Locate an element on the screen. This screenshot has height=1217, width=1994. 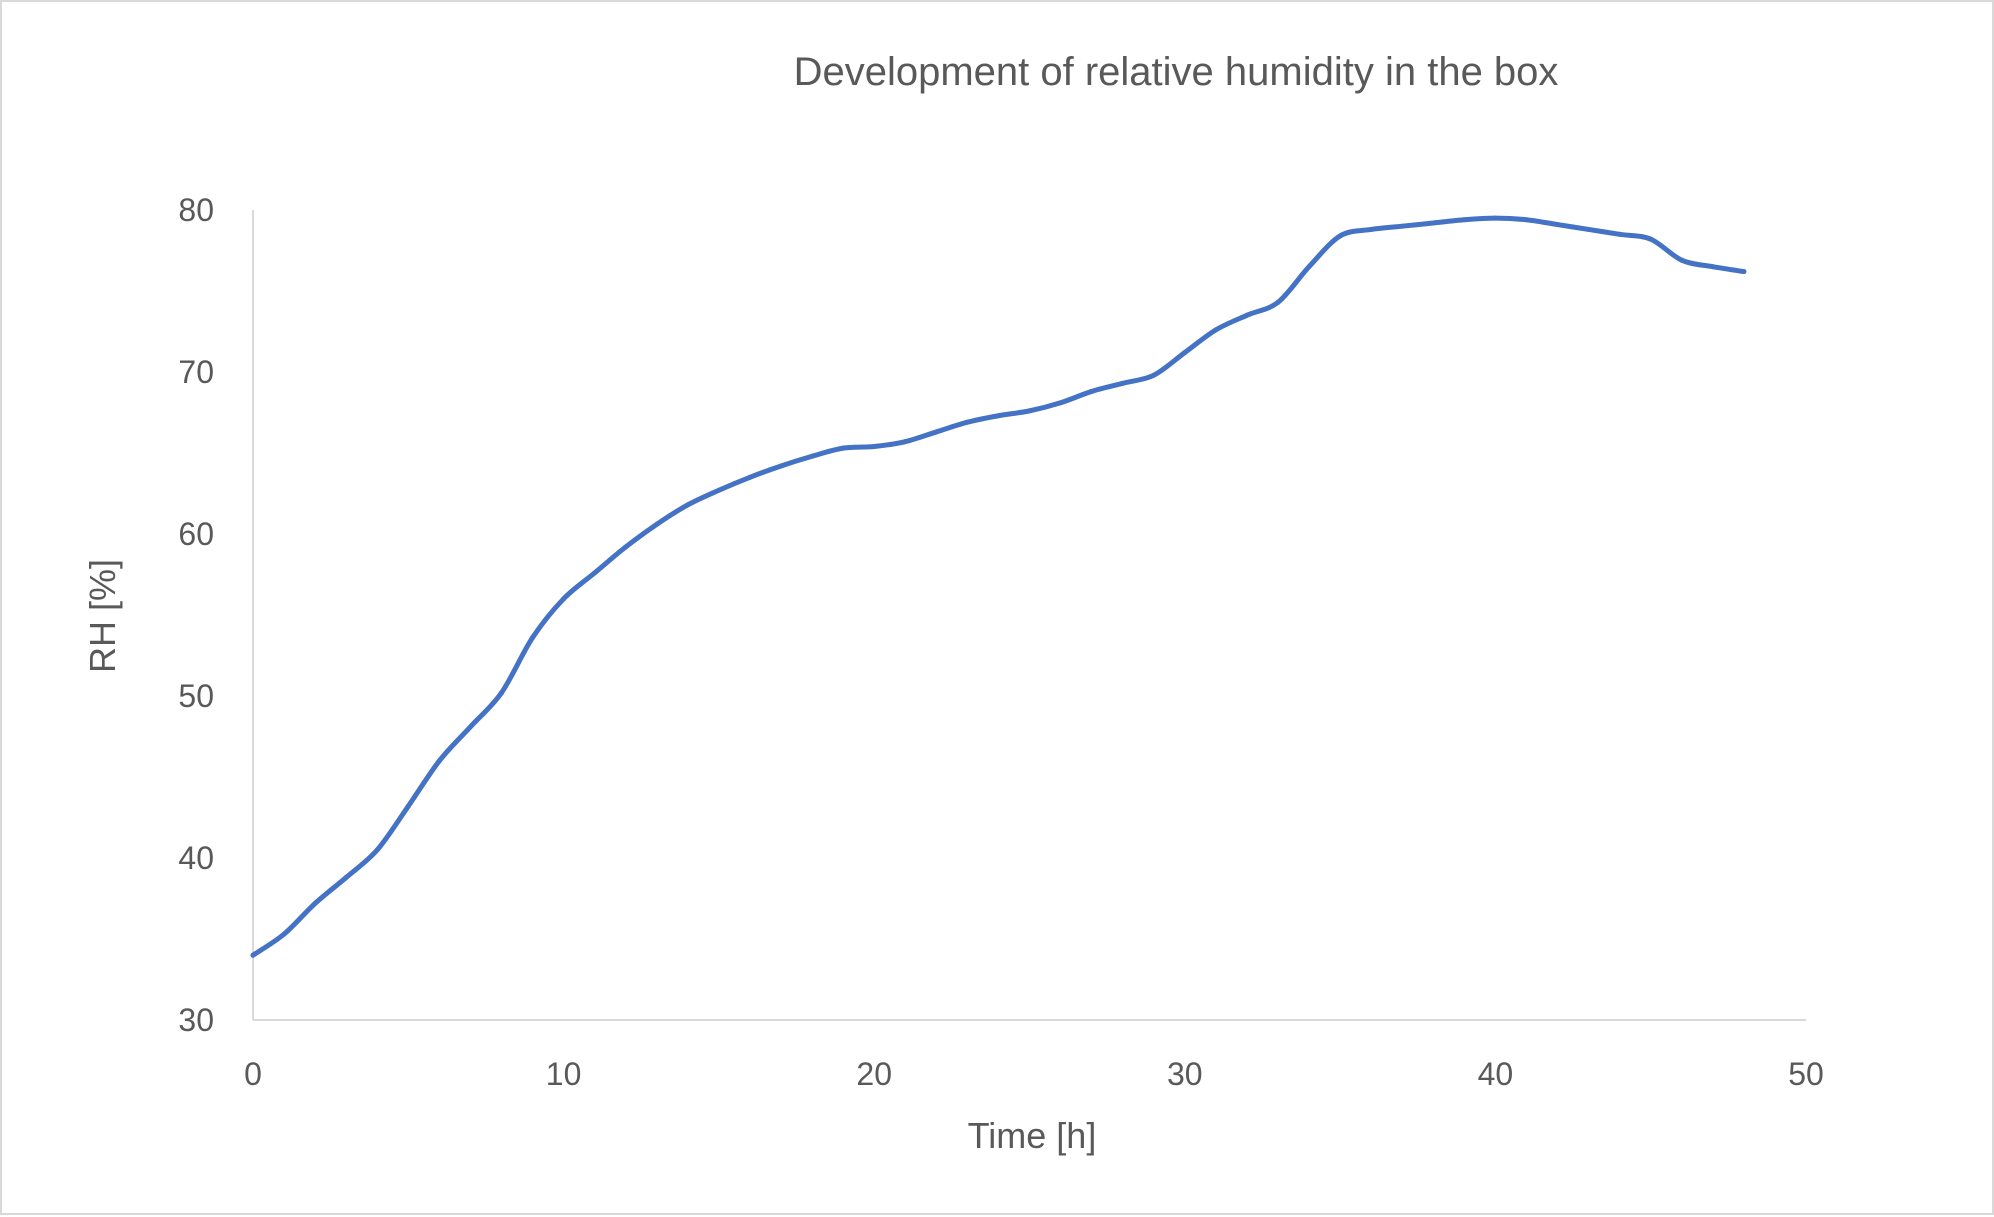
y-axis-title: RH [%] is located at coordinates (102, 616).